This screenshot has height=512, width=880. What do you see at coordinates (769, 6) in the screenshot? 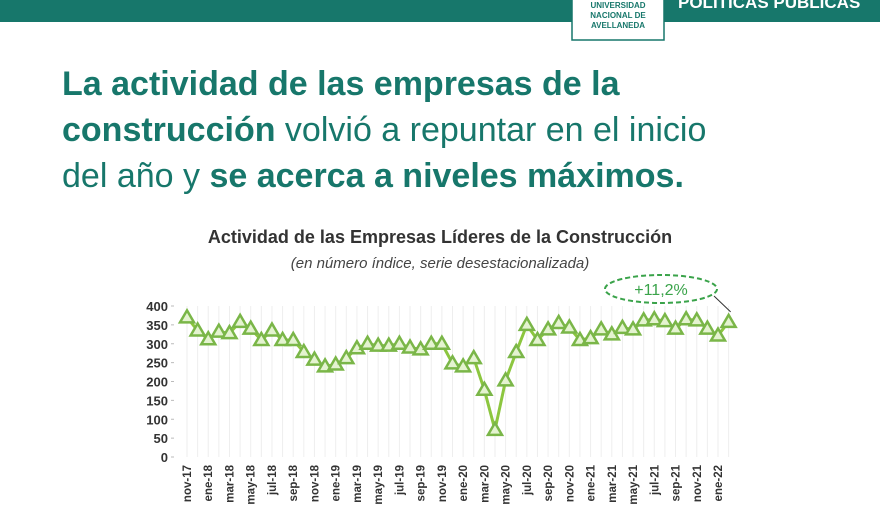
I see `section-label: POLÍTICAS PÚBLICAS` at bounding box center [769, 6].